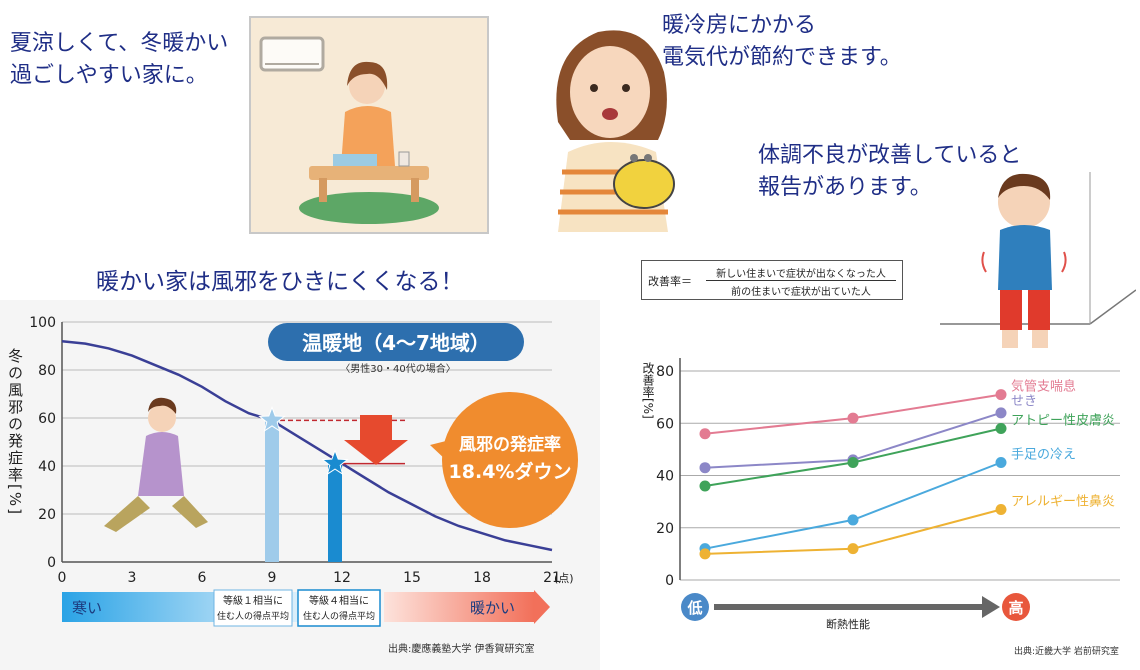 Image resolution: width=1140 pixels, height=670 pixels. What do you see at coordinates (280, 282) in the screenshot?
I see `caption-cold-heading: 暖かい家は風邪をひきにくくなる！` at bounding box center [280, 282].